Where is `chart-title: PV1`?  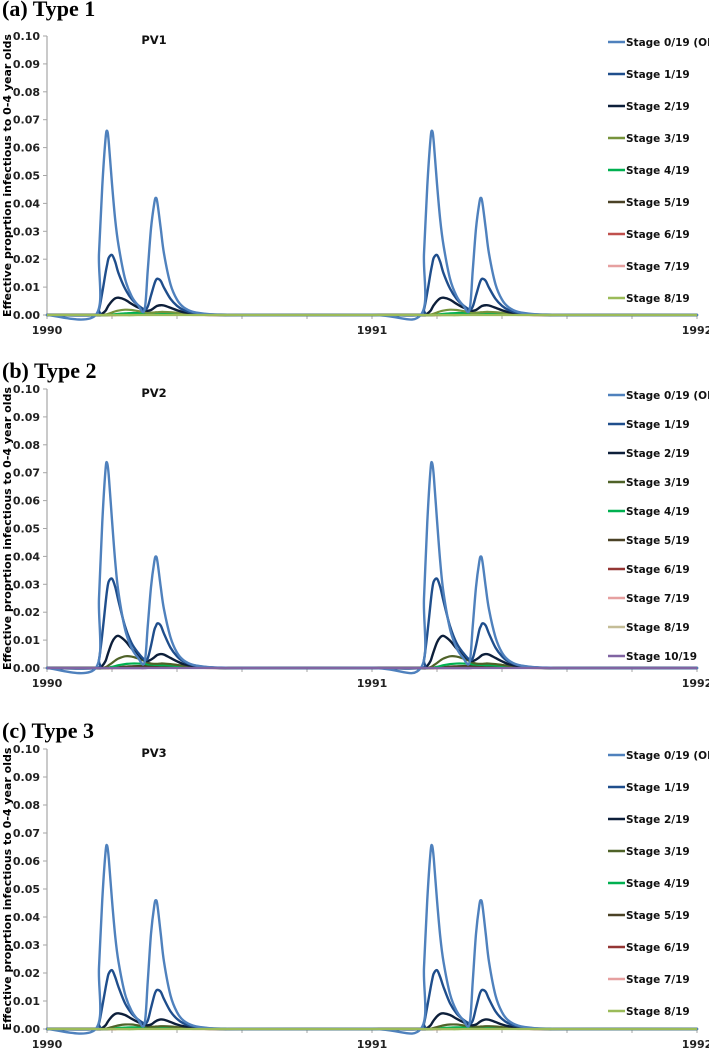 chart-title: PV1 is located at coordinates (153, 40).